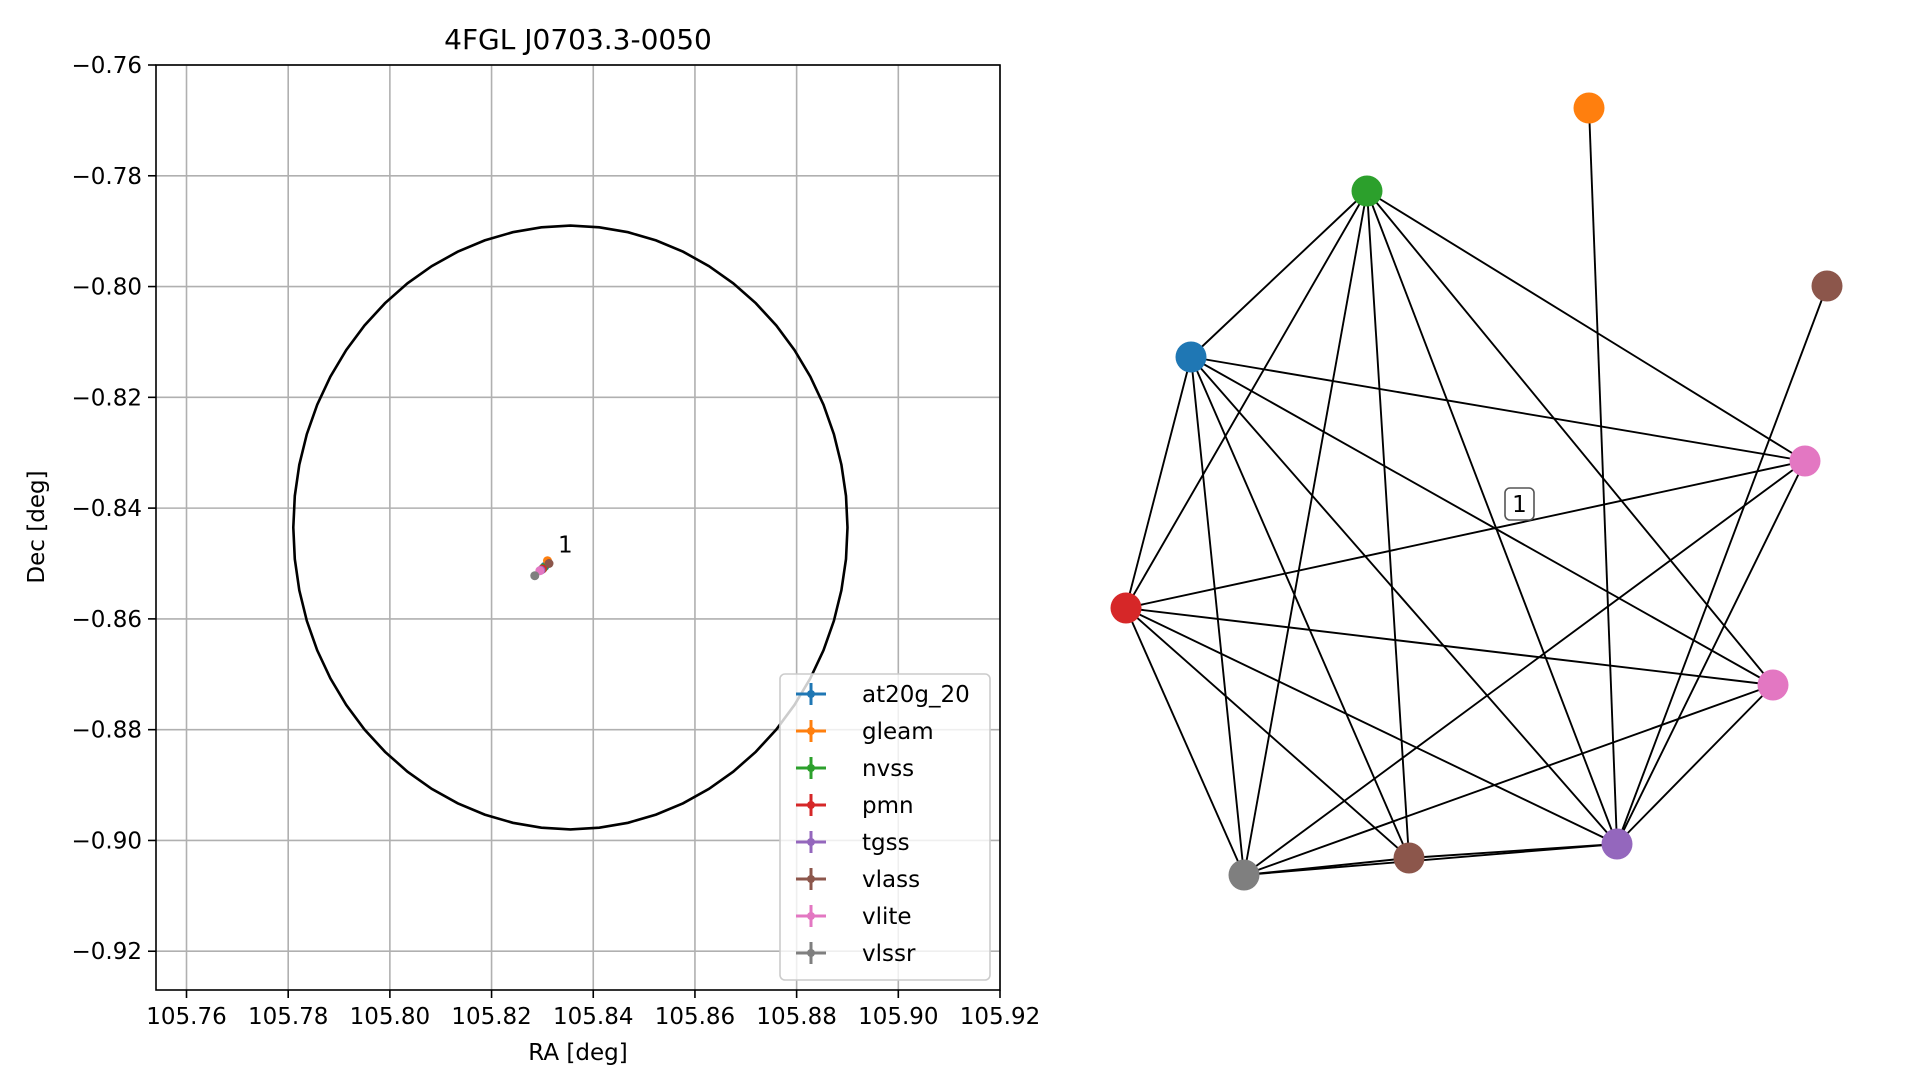 Image resolution: width=1919 pixels, height=1080 pixels. I want to click on x-tick-label: 105.78, so click(288, 1017).